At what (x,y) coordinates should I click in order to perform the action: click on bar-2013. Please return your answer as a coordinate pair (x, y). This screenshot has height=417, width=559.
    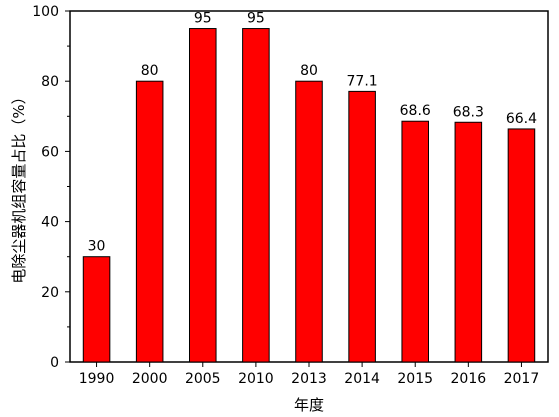
    Looking at the image, I should click on (309, 221).